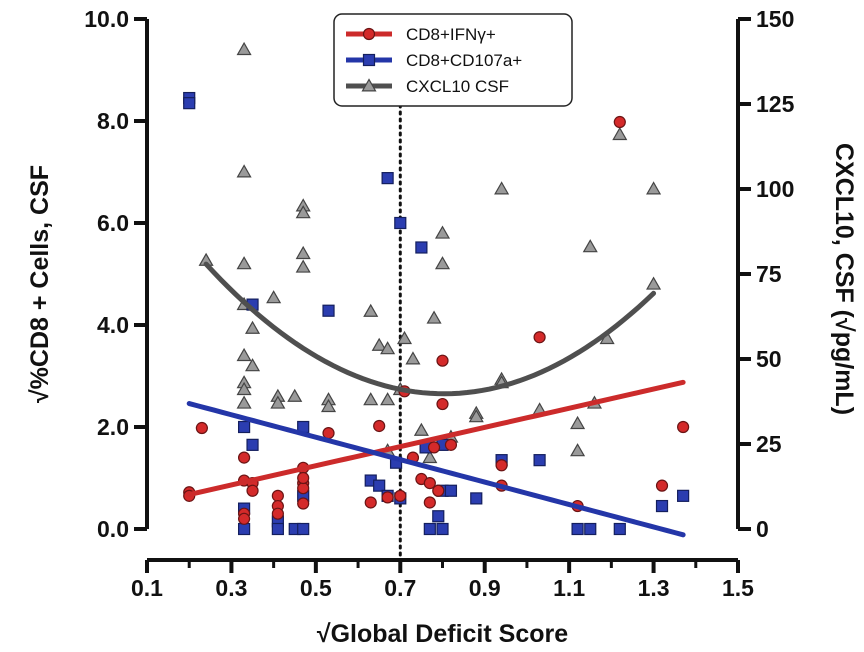 This screenshot has height=652, width=864. I want to click on y-axis-right-title: CXCL10, CSF (√pg/mL), so click(844, 279).